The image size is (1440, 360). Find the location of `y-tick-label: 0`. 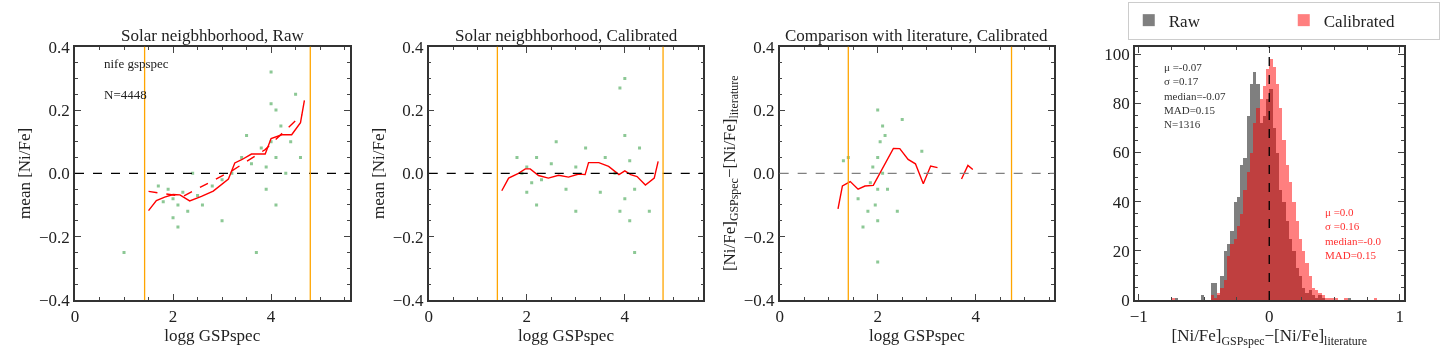

y-tick-label: 0 is located at coordinates (1125, 300).